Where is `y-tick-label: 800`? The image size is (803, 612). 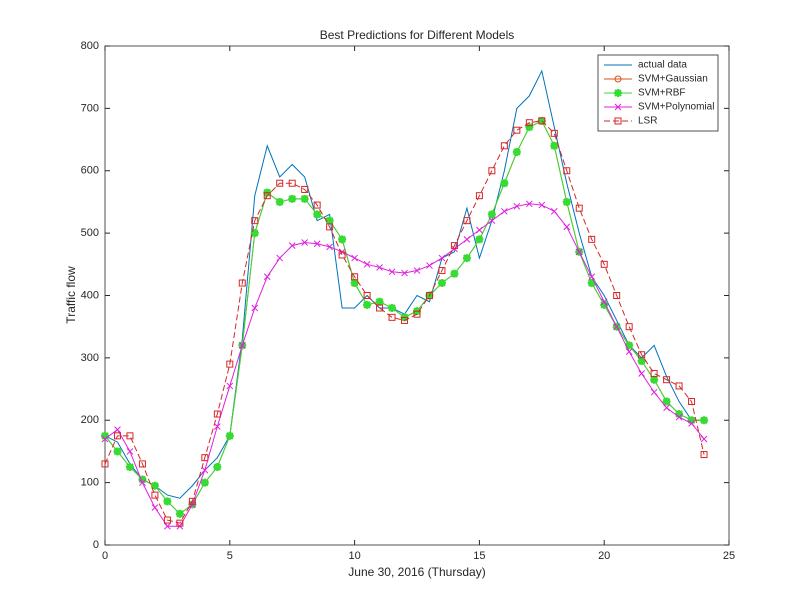 y-tick-label: 800 is located at coordinates (90, 46).